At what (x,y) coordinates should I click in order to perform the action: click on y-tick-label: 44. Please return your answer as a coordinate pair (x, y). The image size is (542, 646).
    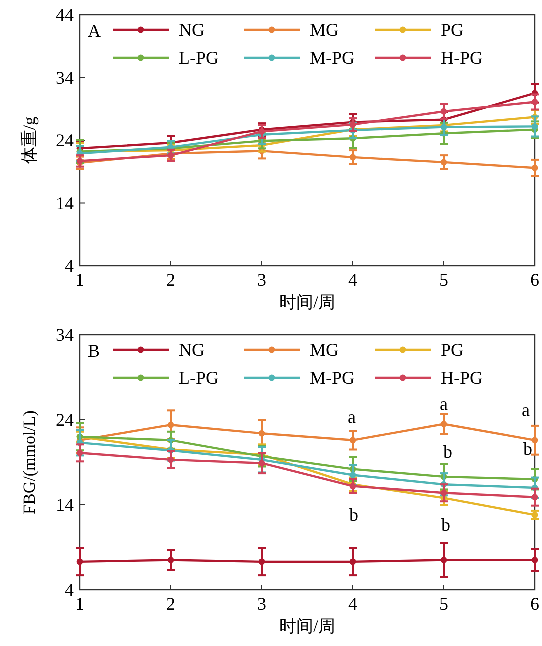
    Looking at the image, I should click on (65, 15).